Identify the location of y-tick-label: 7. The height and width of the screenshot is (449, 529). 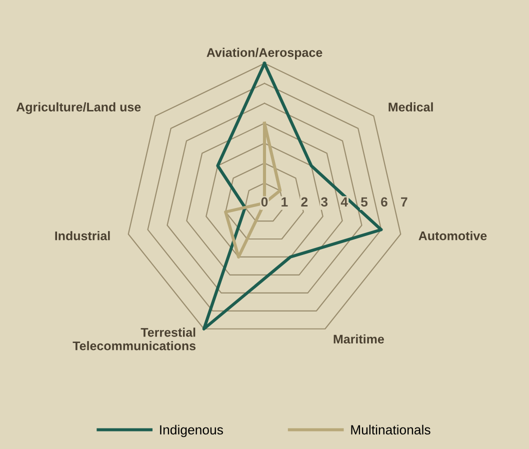
(404, 201).